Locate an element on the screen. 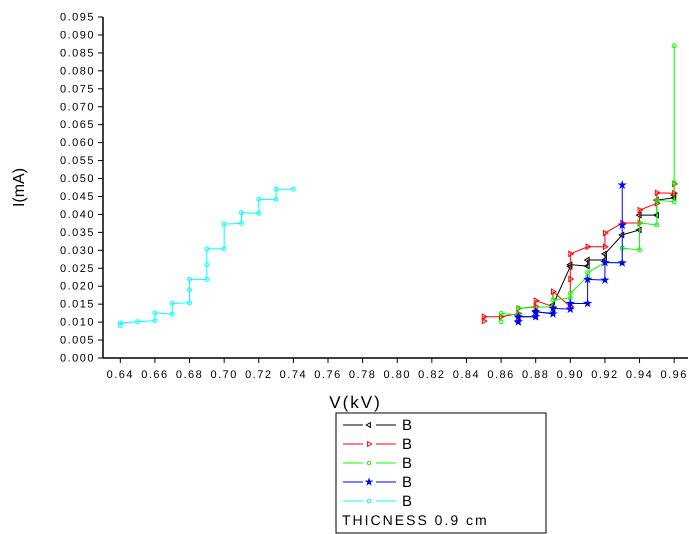 The image size is (689, 534). y-tick-label: 0.030 is located at coordinates (77, 250).